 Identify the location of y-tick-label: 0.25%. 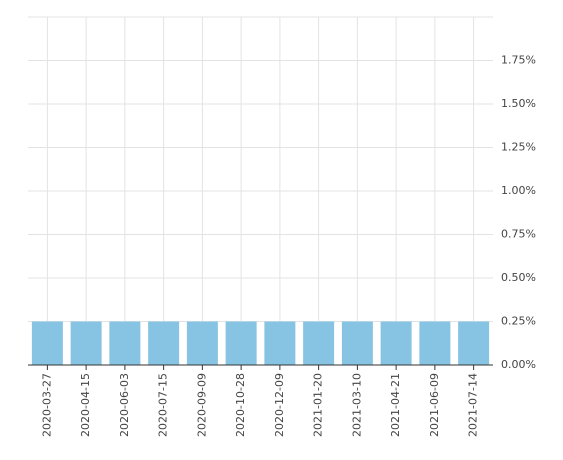
(518, 321).